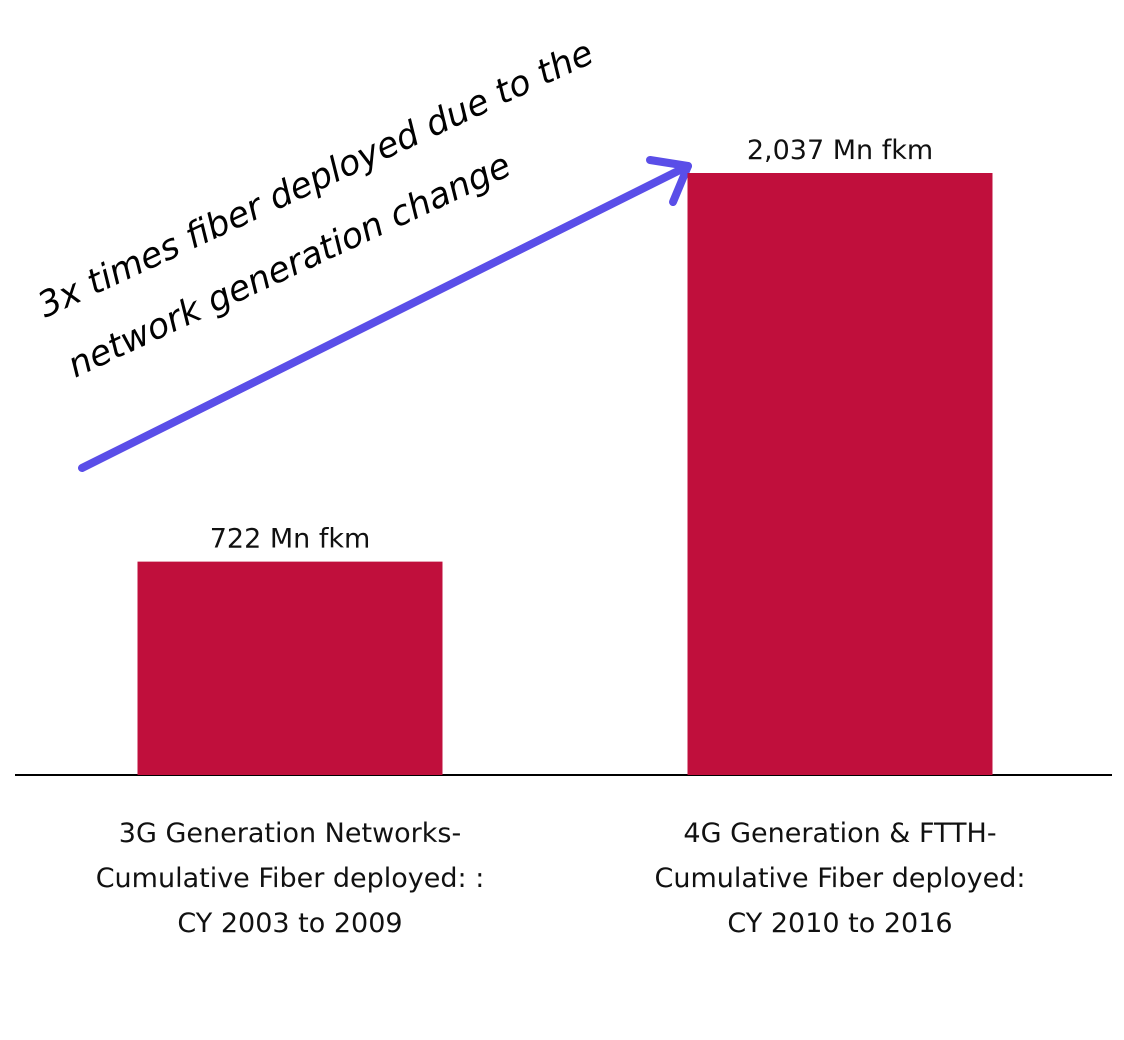  I want to click on x-tick-label: Cumulative Fiber deployed:, so click(840, 878).